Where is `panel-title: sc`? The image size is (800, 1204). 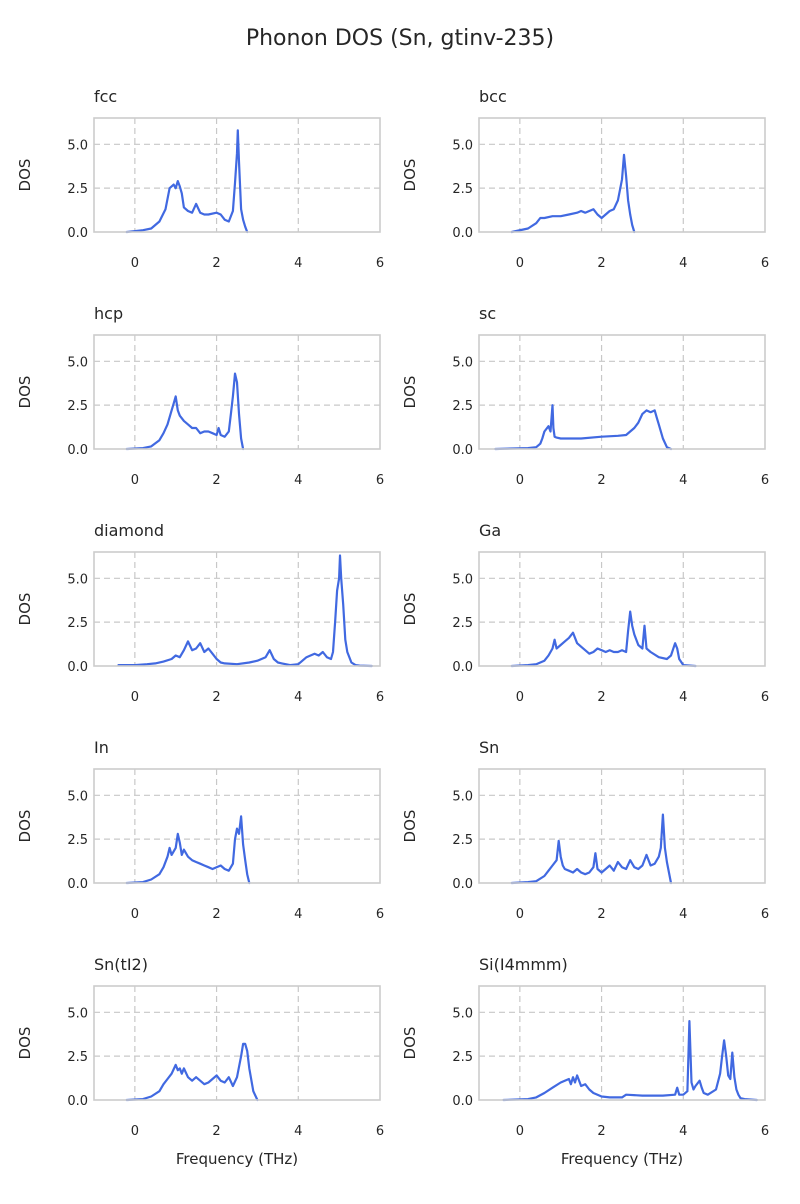 panel-title: sc is located at coordinates (487, 313).